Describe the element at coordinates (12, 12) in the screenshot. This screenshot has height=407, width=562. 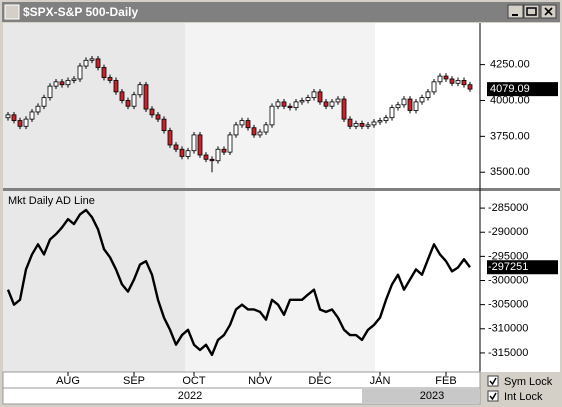
I see `window-icon` at that location.